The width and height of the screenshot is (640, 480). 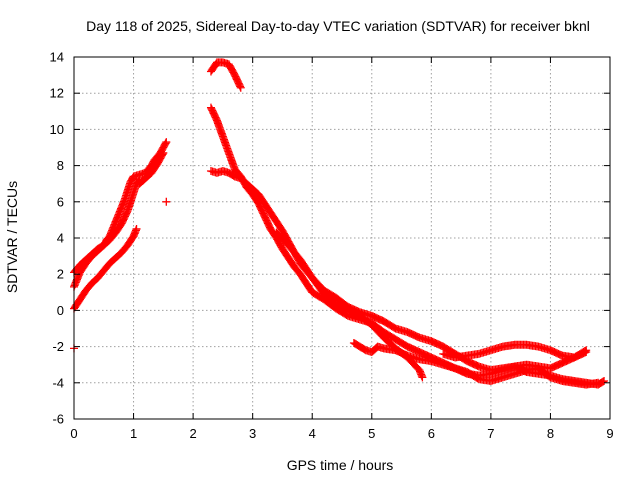 What do you see at coordinates (312, 433) in the screenshot?
I see `x-tick-label: 4` at bounding box center [312, 433].